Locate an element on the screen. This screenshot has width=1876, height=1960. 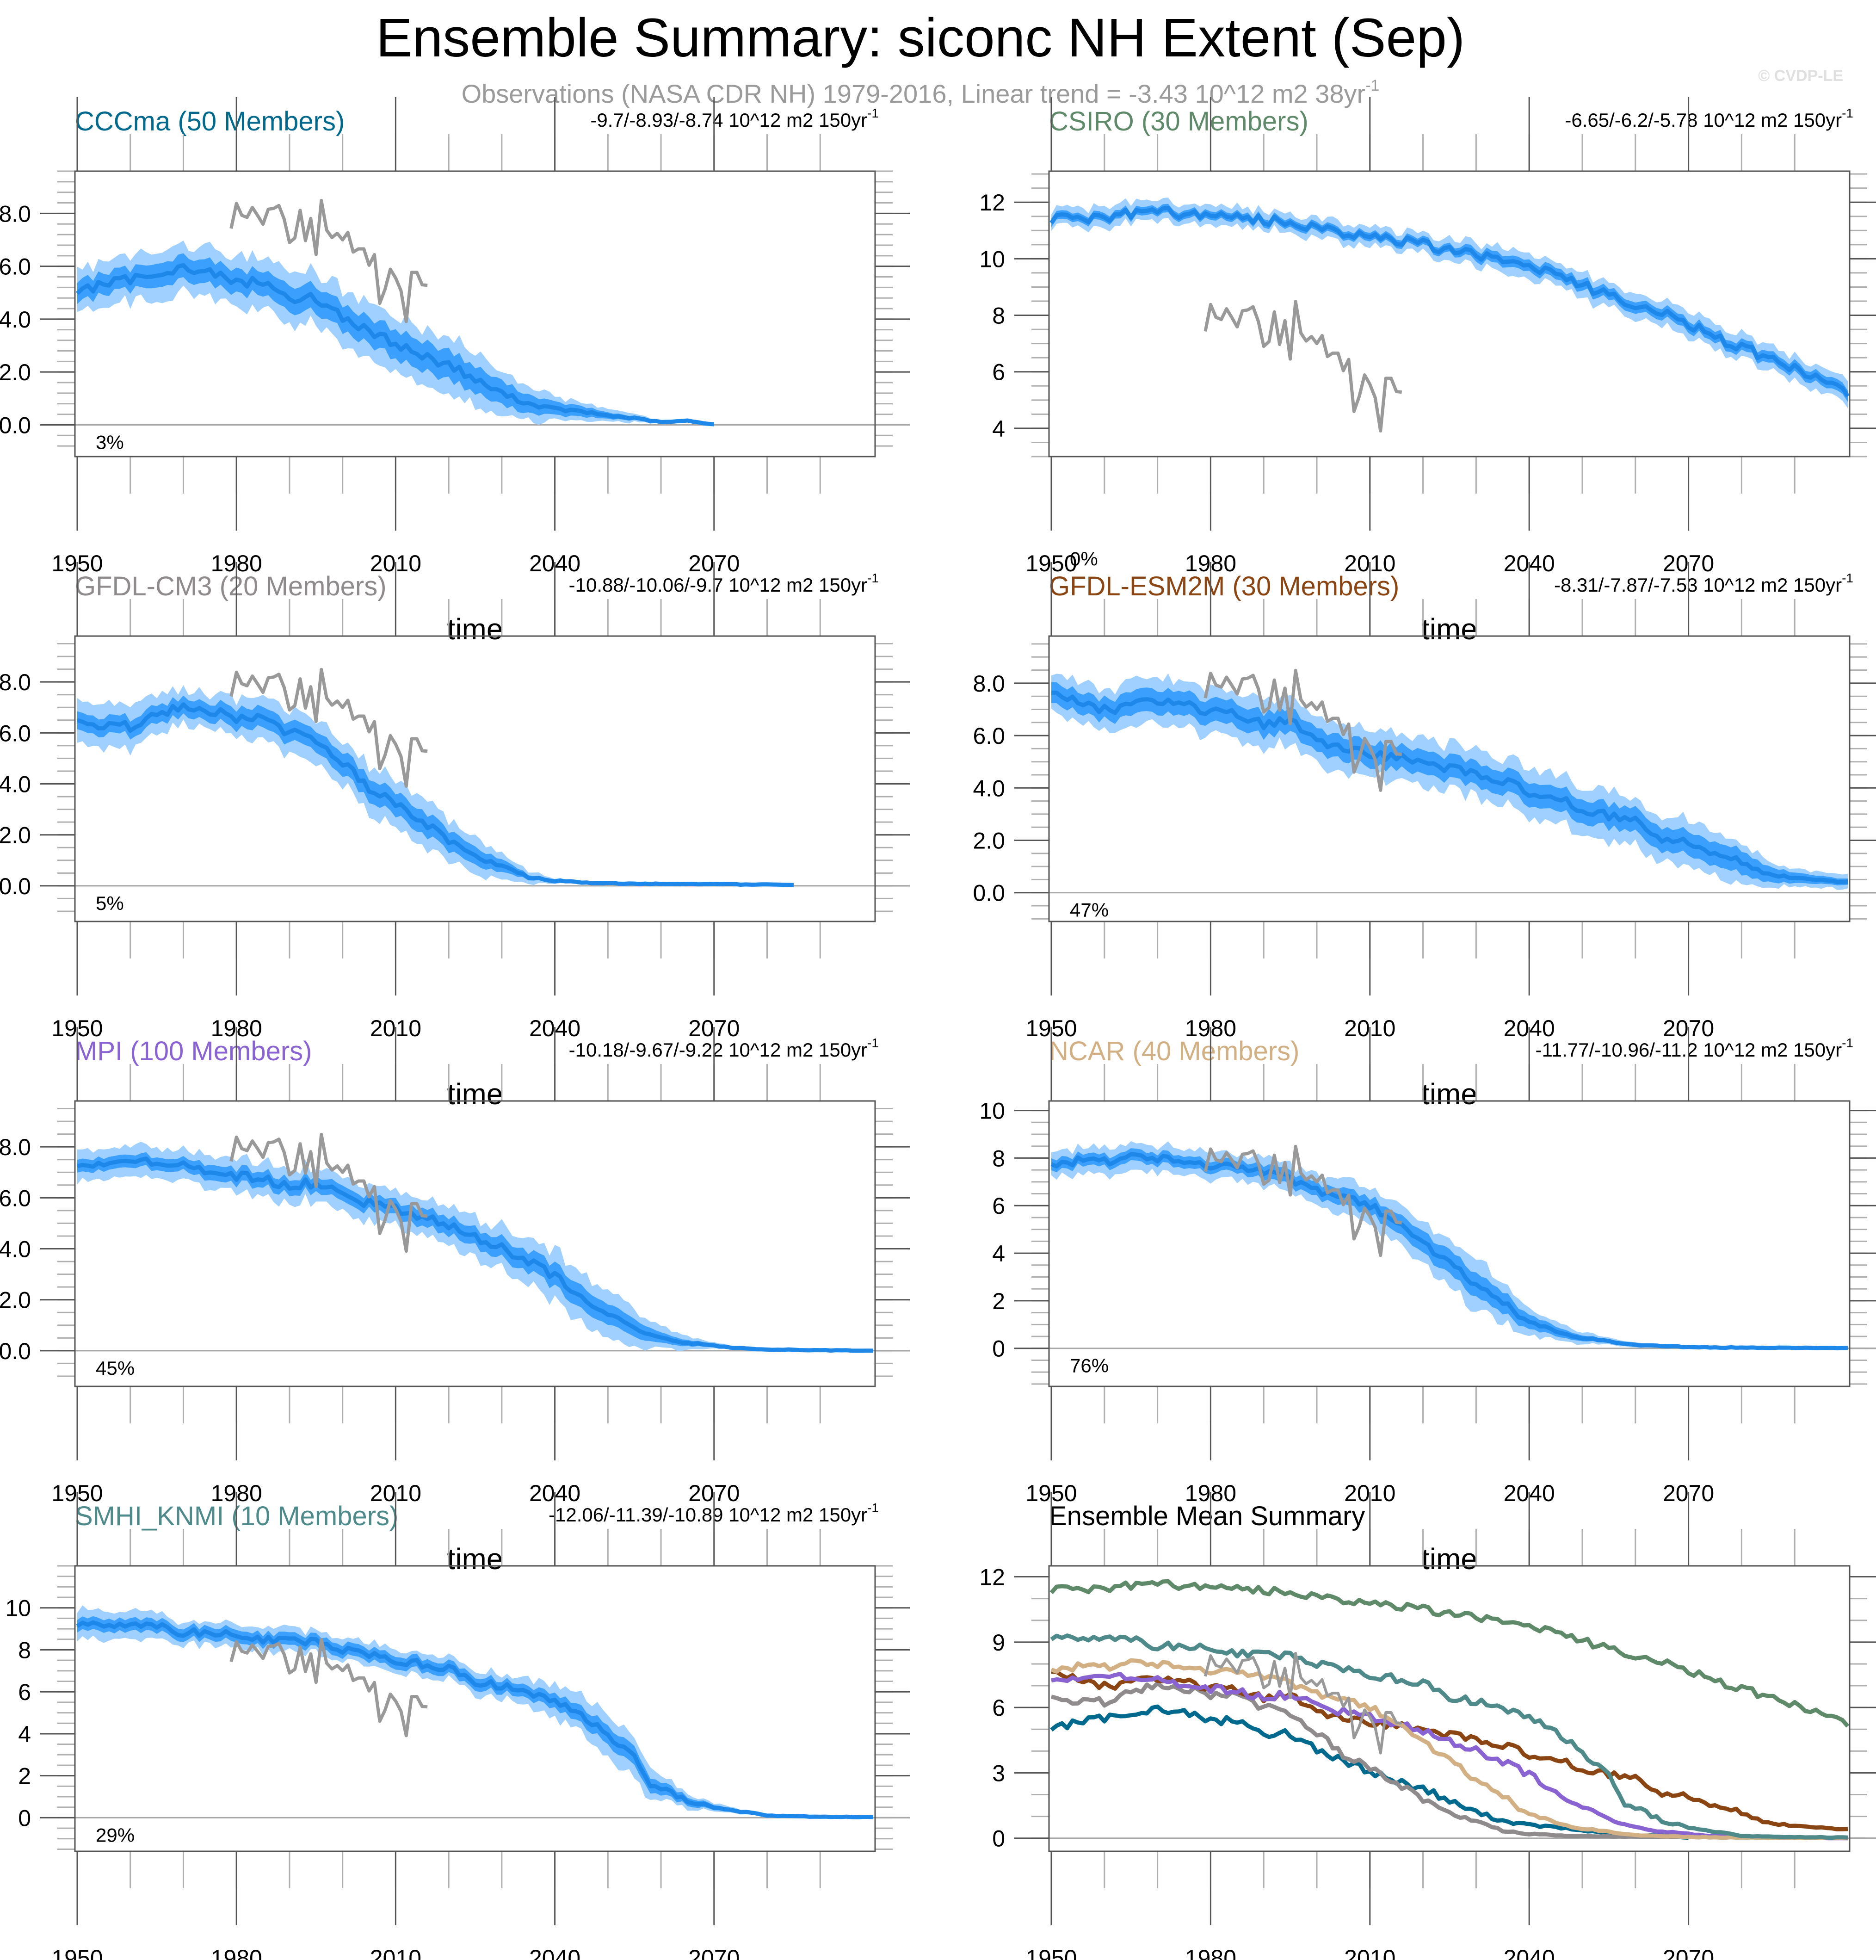
summary-line-smhi_knmi is located at coordinates (1449, 1736).